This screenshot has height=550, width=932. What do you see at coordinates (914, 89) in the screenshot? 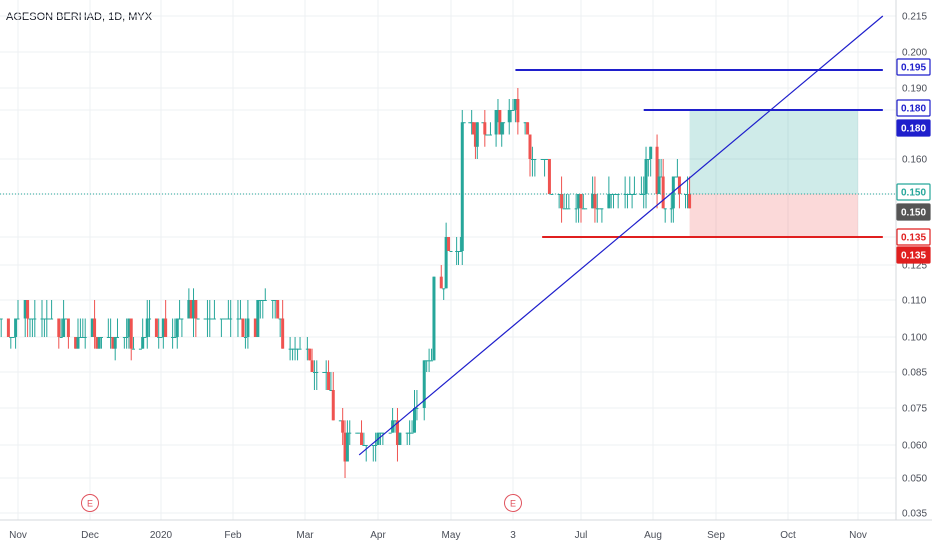
I see `y-tick-label: 0.190` at bounding box center [914, 89].